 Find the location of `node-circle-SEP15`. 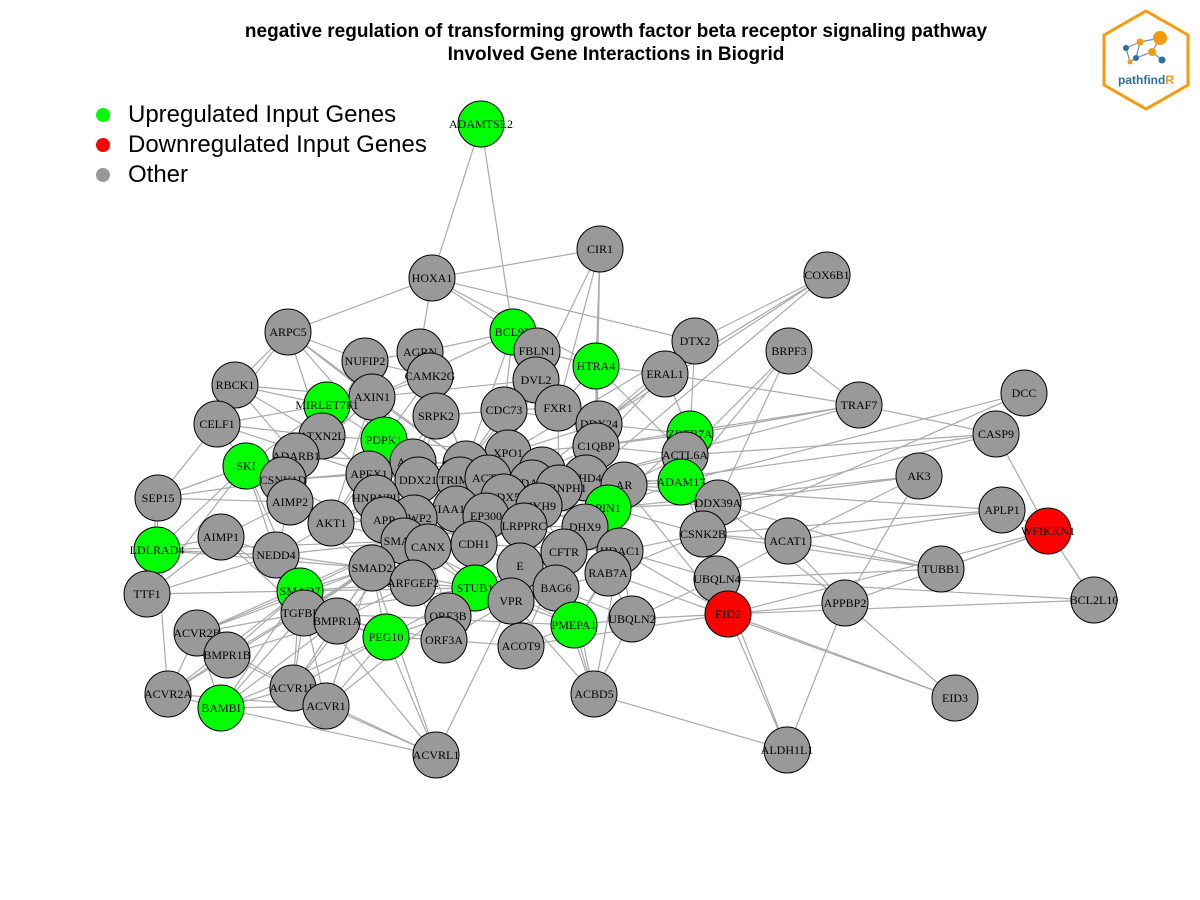

node-circle-SEP15 is located at coordinates (158, 498).